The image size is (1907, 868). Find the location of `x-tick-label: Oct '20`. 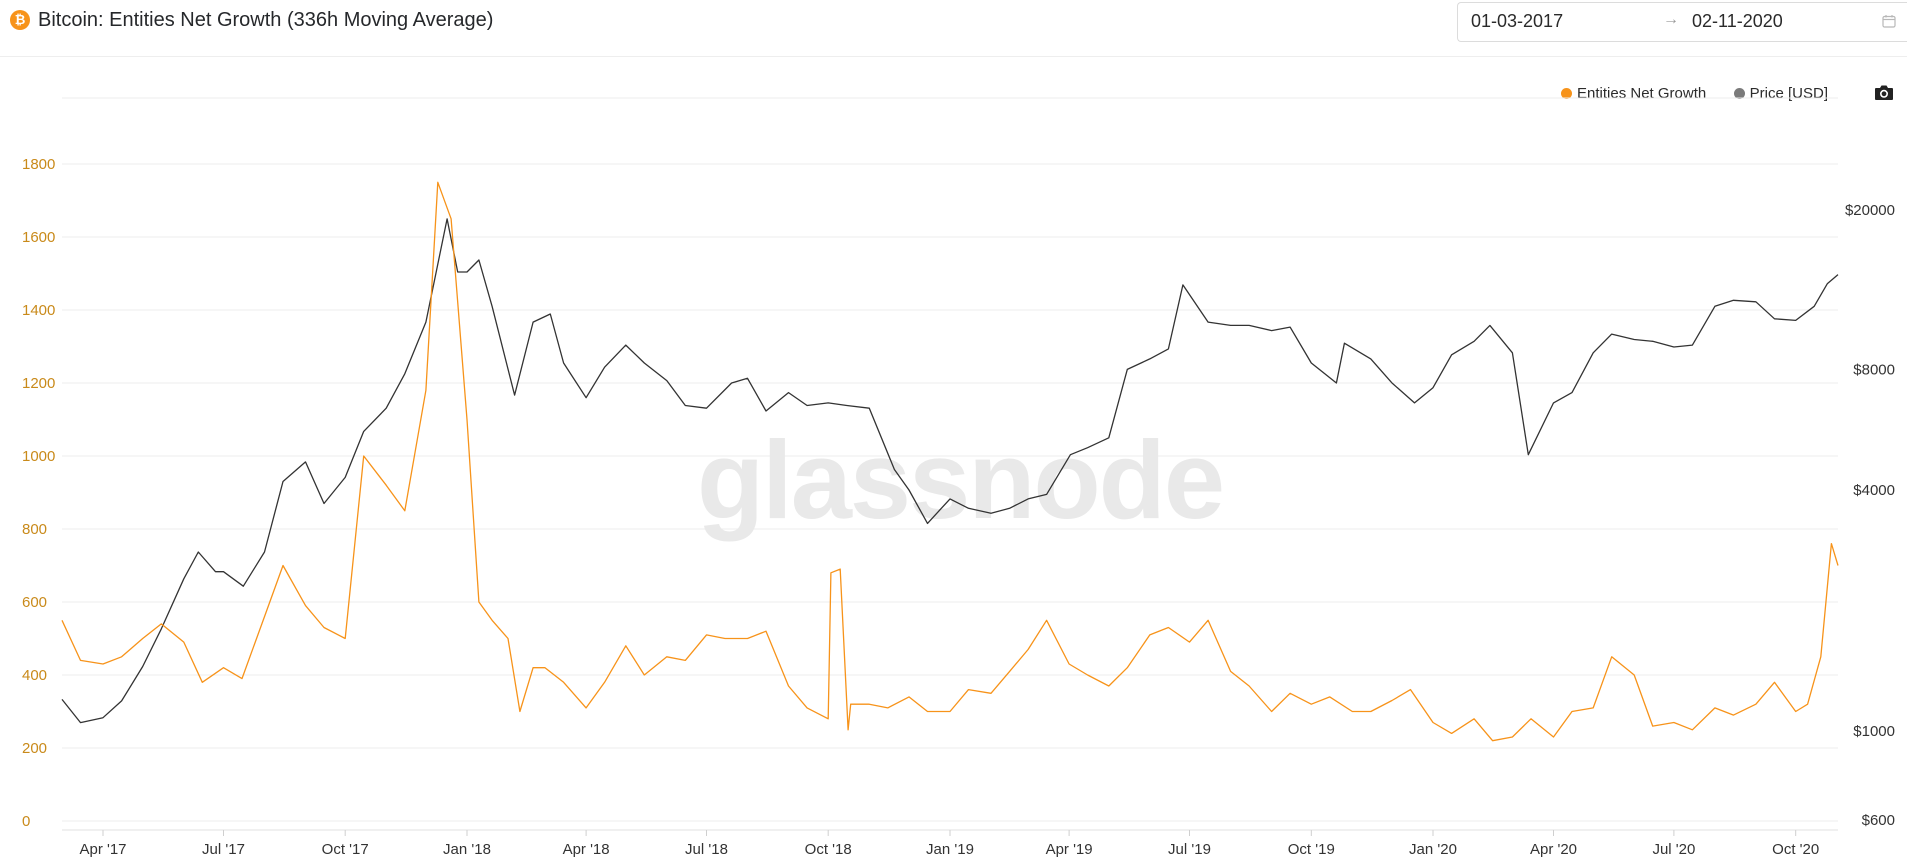

x-tick-label: Oct '20 is located at coordinates (1795, 849).